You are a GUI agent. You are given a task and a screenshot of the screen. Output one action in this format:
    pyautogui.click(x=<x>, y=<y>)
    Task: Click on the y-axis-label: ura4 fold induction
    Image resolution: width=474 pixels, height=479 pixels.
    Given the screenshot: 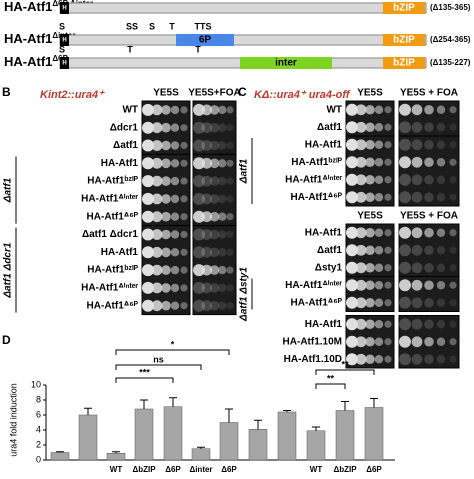 What is the action you would take?
    pyautogui.click(x=13, y=420)
    